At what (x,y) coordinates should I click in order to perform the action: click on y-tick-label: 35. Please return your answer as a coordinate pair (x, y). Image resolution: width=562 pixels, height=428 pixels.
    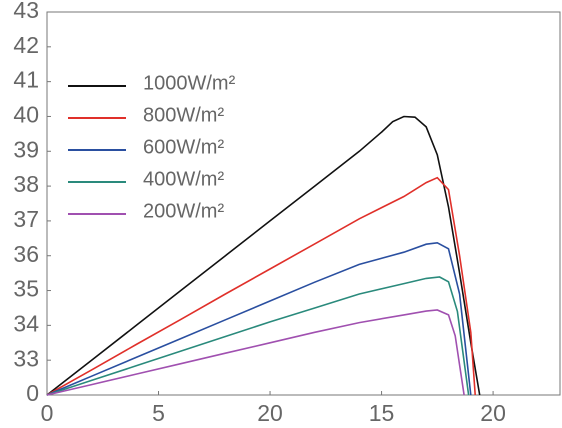
    Looking at the image, I should click on (26, 289).